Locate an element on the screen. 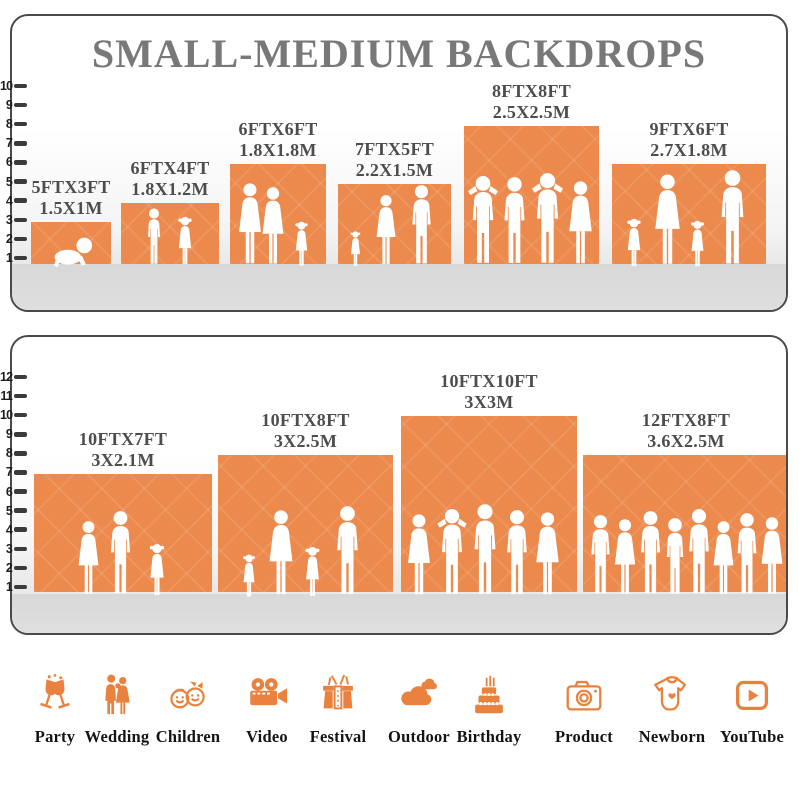 The height and width of the screenshot is (800, 800). backdrop-size-label: 10FTX10FT 3X3M is located at coordinates (489, 391).